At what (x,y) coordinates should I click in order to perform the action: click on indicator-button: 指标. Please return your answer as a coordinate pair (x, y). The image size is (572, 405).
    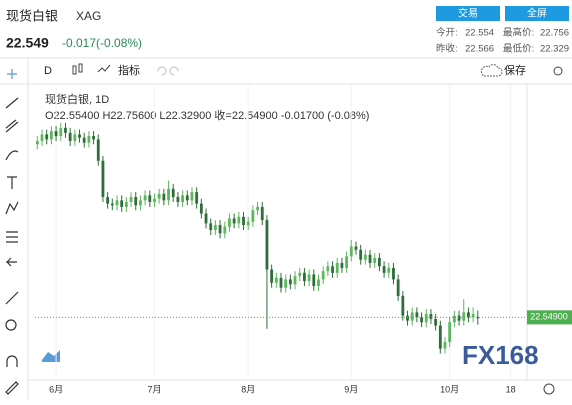
    Looking at the image, I should click on (129, 70).